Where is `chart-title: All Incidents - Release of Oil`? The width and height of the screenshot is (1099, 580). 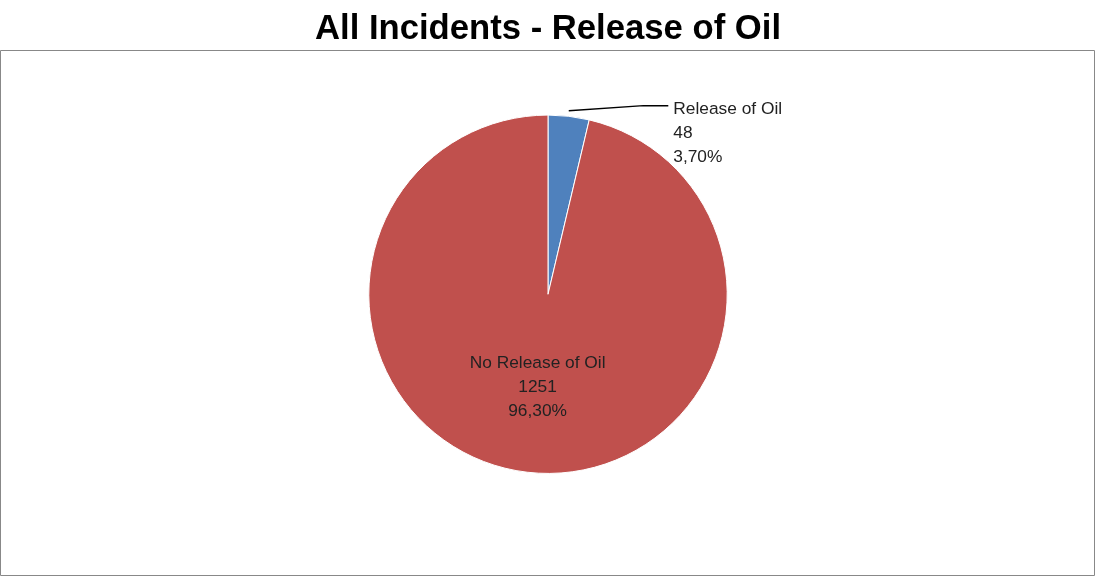 chart-title: All Incidents - Release of Oil is located at coordinates (548, 26).